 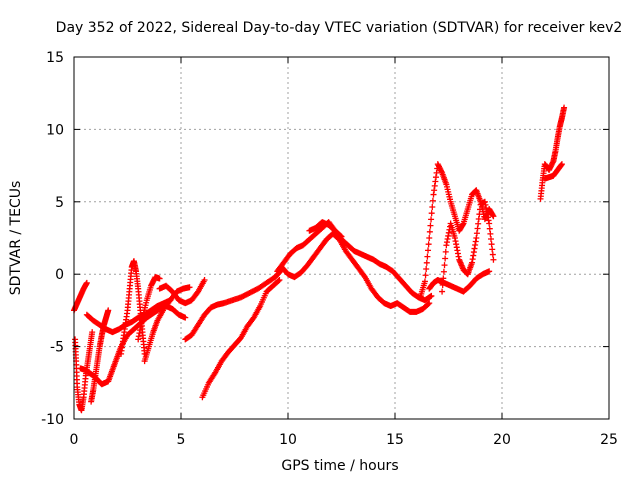 I want to click on y-tick-label: -10, so click(x=52, y=420).